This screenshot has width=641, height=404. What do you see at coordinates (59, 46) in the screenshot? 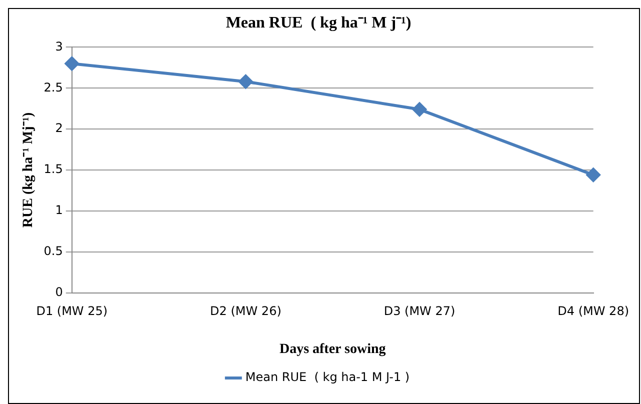
I see `y-tick-label: 3` at bounding box center [59, 46].